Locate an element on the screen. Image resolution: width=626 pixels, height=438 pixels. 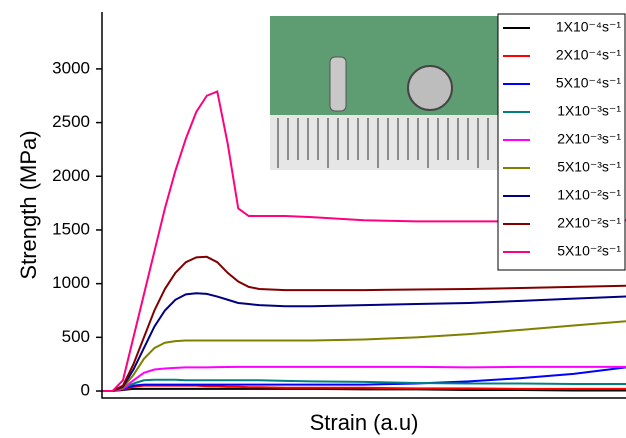
y-tick-label: 3000 is located at coordinates (71, 67).